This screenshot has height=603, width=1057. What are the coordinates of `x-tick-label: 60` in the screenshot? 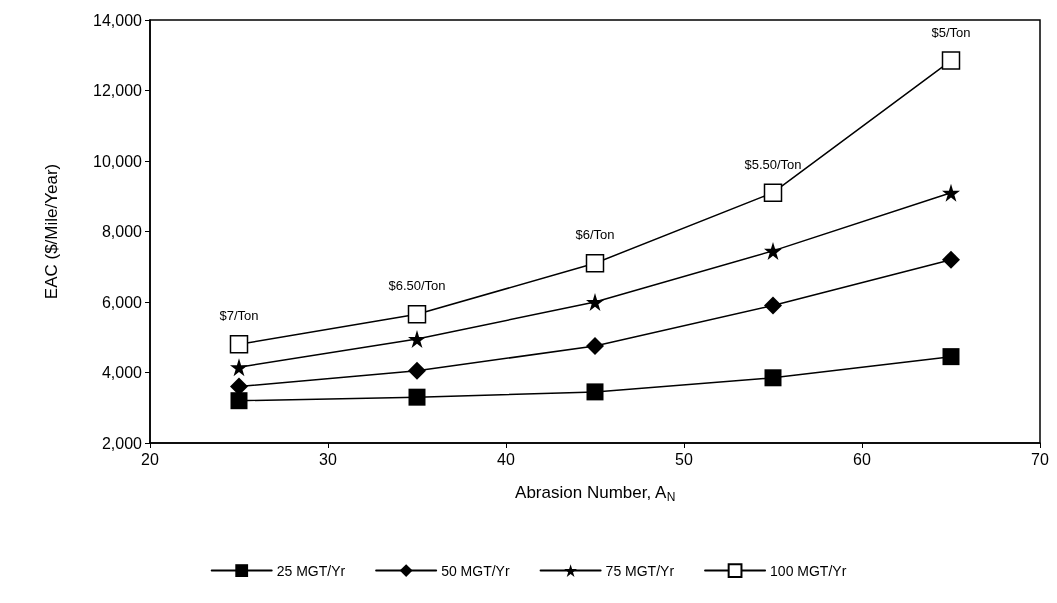 It's located at (862, 459).